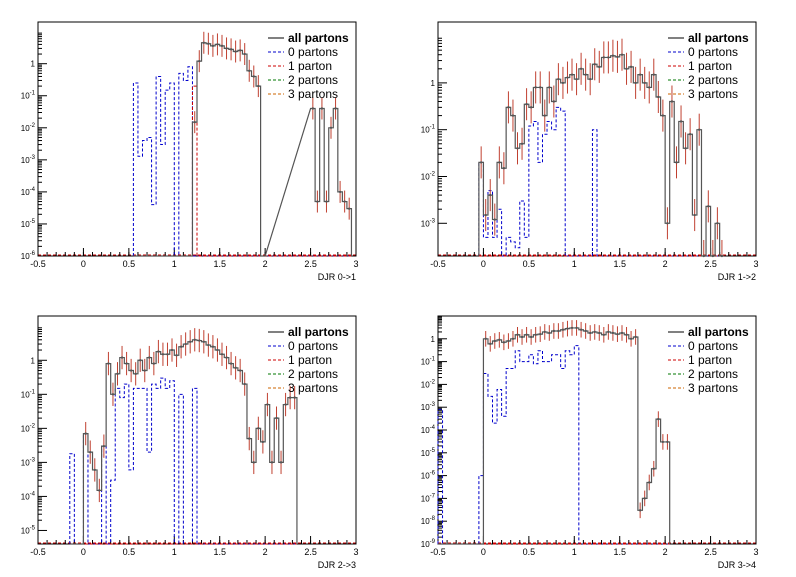  Describe the element at coordinates (355, 264) in the screenshot. I see `x-tick-label: 3` at that location.